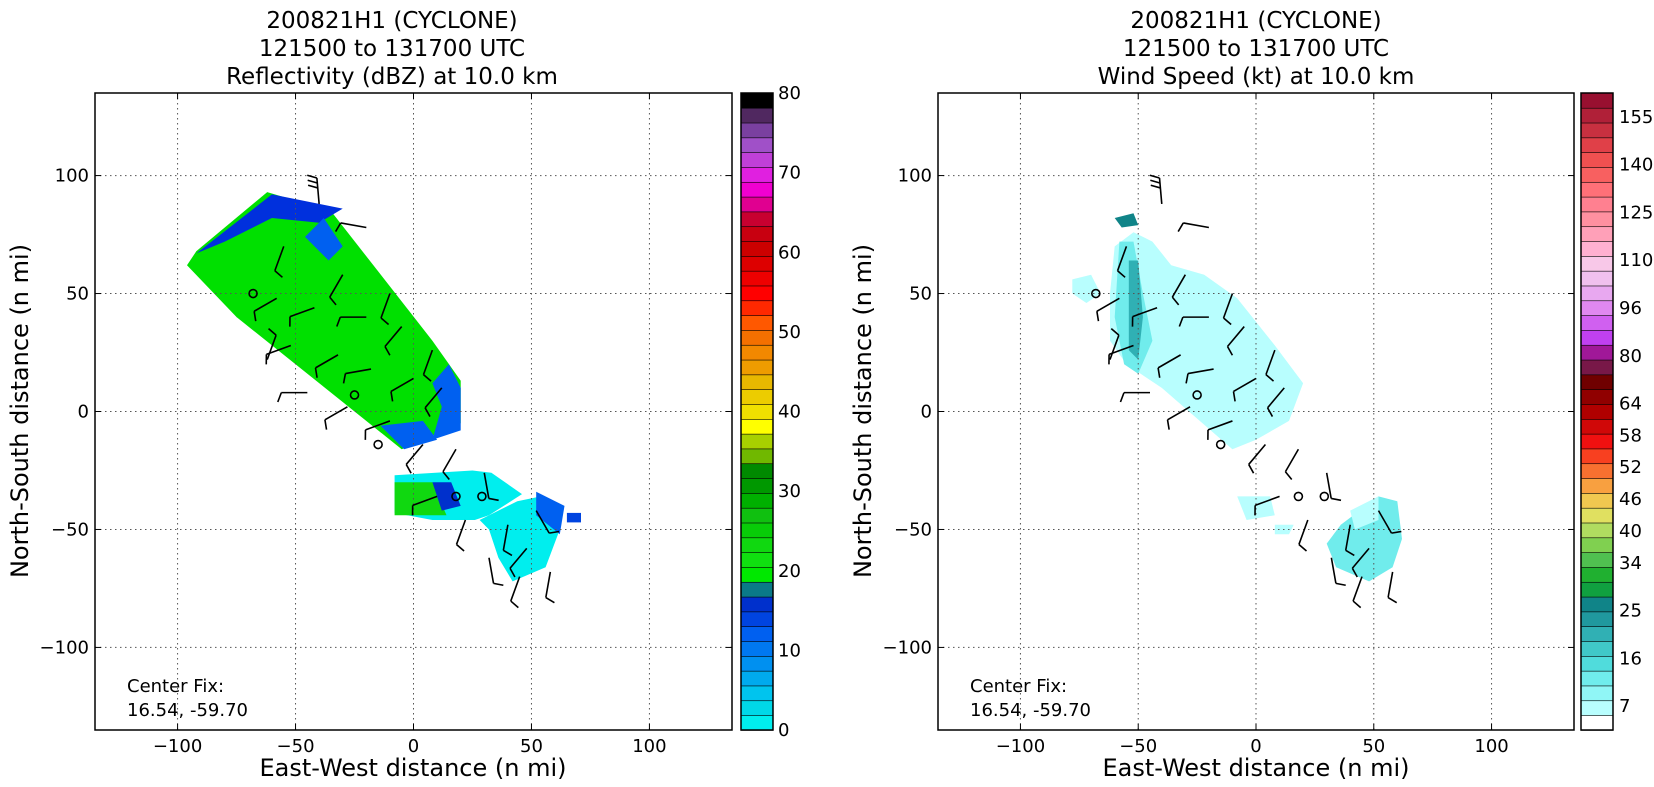  What do you see at coordinates (915, 176) in the screenshot?
I see `right-y-tick-label: 100` at bounding box center [915, 176].